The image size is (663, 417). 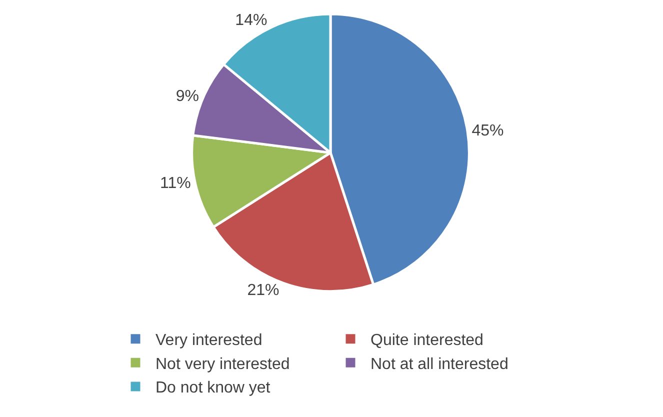 I want to click on data-label: 14%, so click(x=251, y=20).